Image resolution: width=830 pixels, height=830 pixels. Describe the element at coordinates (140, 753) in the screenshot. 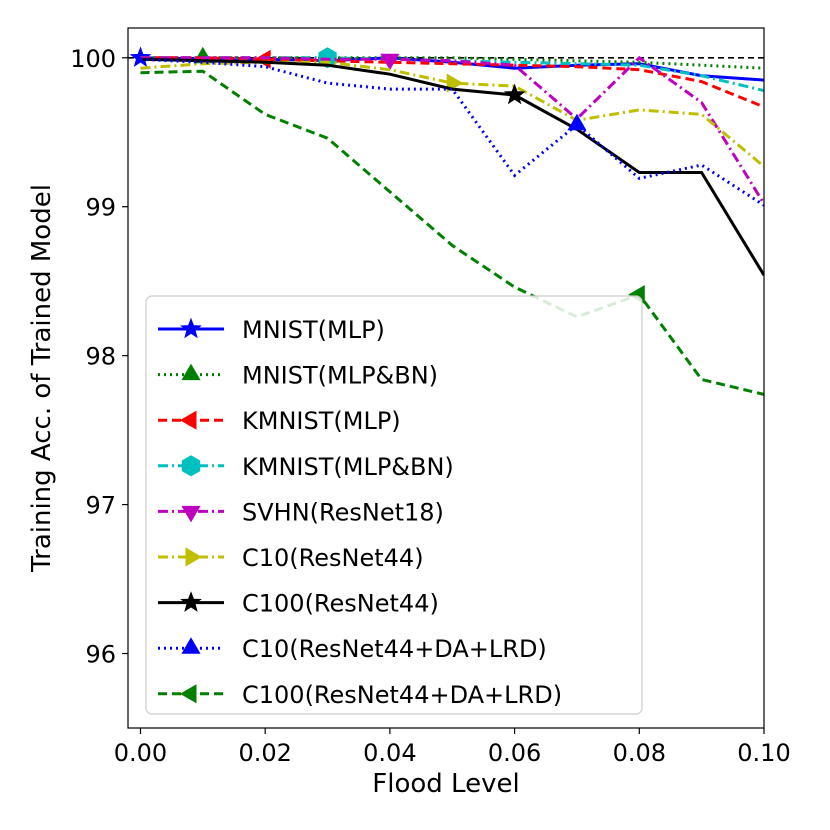

I see `x-tick-label: 0.00` at that location.